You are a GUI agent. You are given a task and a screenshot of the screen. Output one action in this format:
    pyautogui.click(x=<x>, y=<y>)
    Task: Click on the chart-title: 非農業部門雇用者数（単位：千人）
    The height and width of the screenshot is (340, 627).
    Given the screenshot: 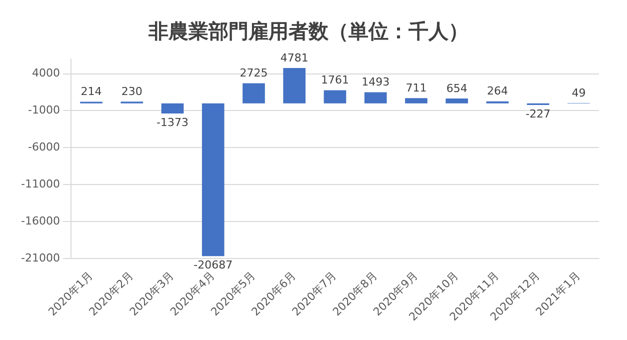 What is the action you would take?
    pyautogui.click(x=308, y=31)
    